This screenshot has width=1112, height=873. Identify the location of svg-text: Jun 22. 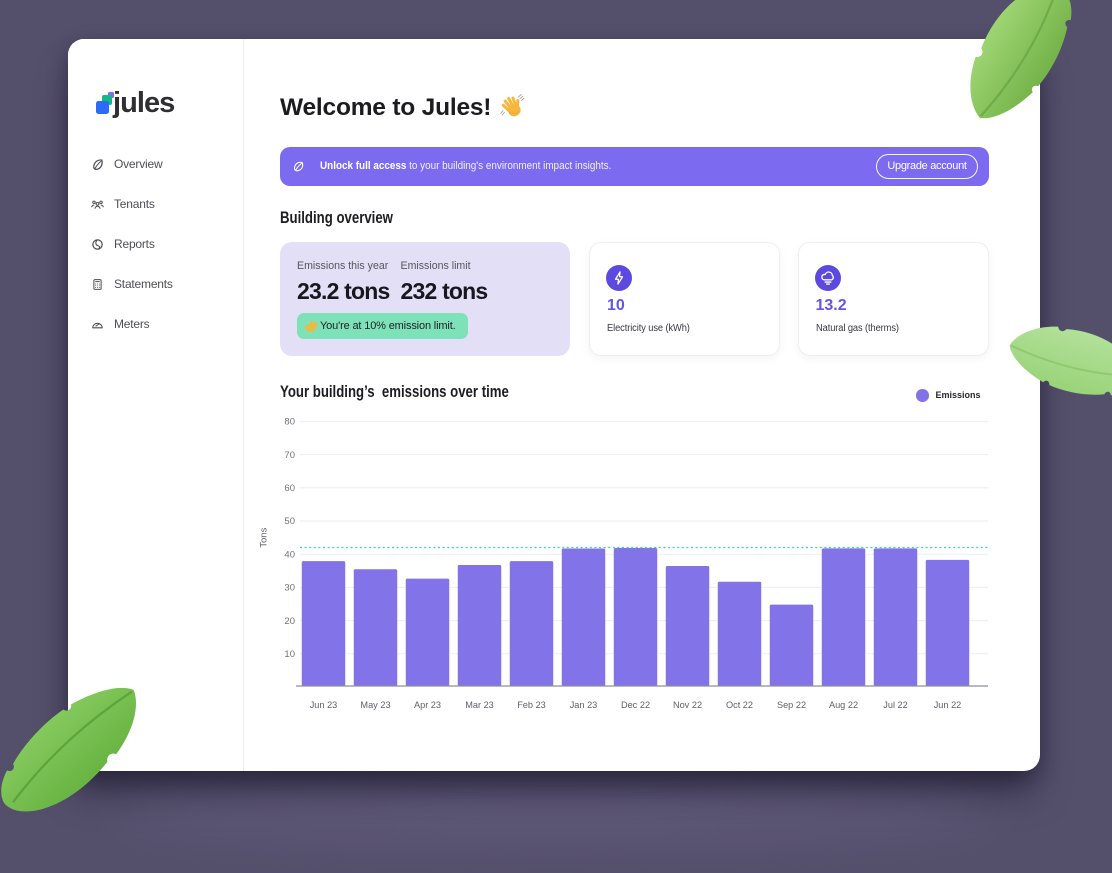
(948, 705).